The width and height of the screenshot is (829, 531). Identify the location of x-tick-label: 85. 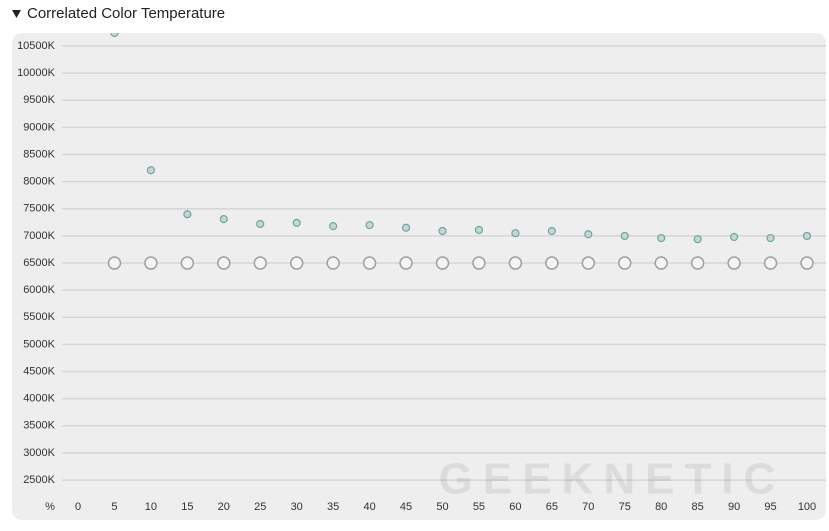
(698, 507).